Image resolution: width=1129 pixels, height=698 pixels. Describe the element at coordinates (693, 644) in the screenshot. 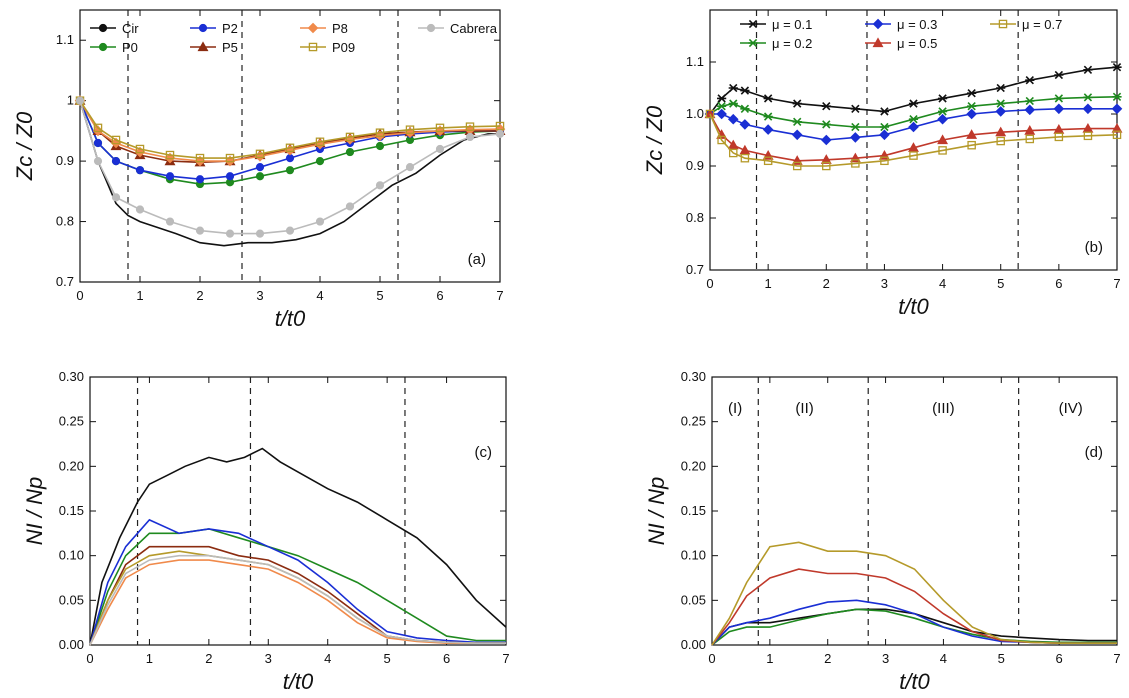

I see `y-tick-label: 0.00` at that location.